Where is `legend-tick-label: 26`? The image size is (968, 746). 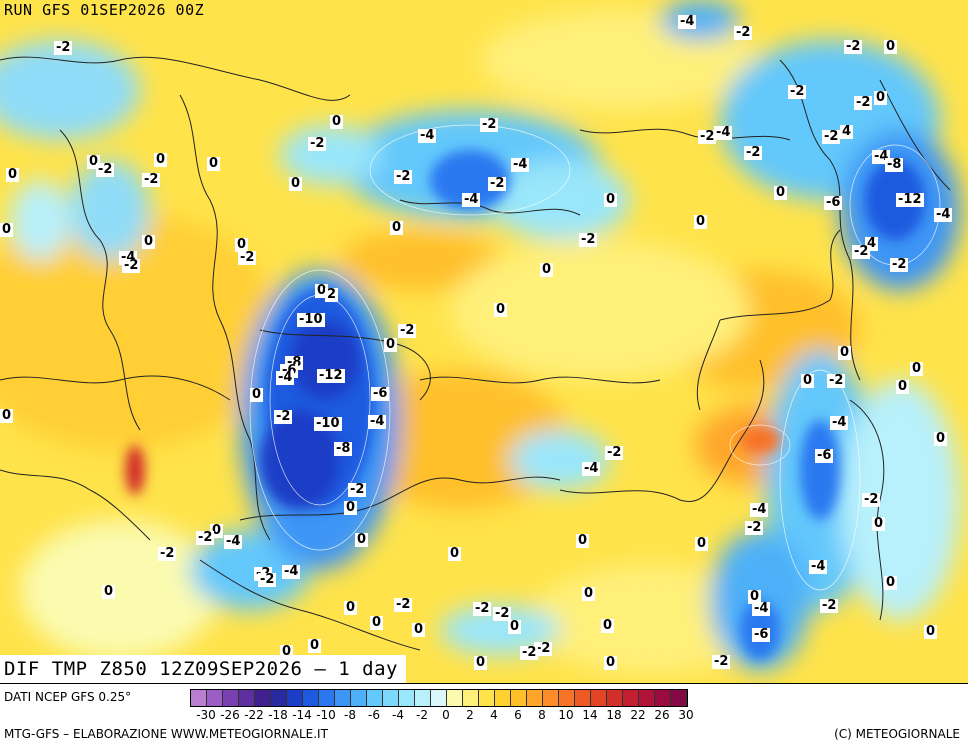 legend-tick-label: 26 is located at coordinates (662, 715).